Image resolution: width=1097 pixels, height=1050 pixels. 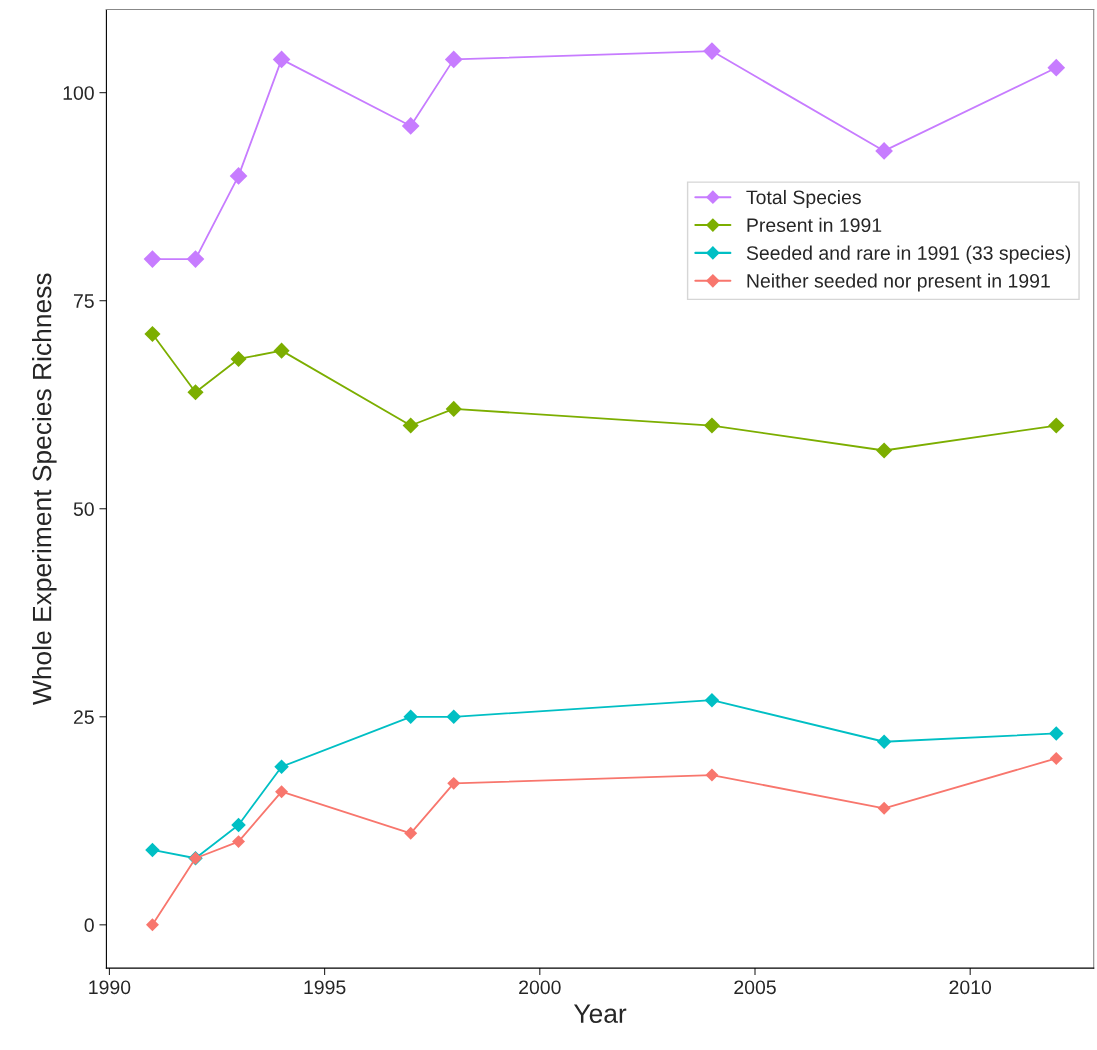 I want to click on y-tick-label: 0, so click(x=89, y=925).